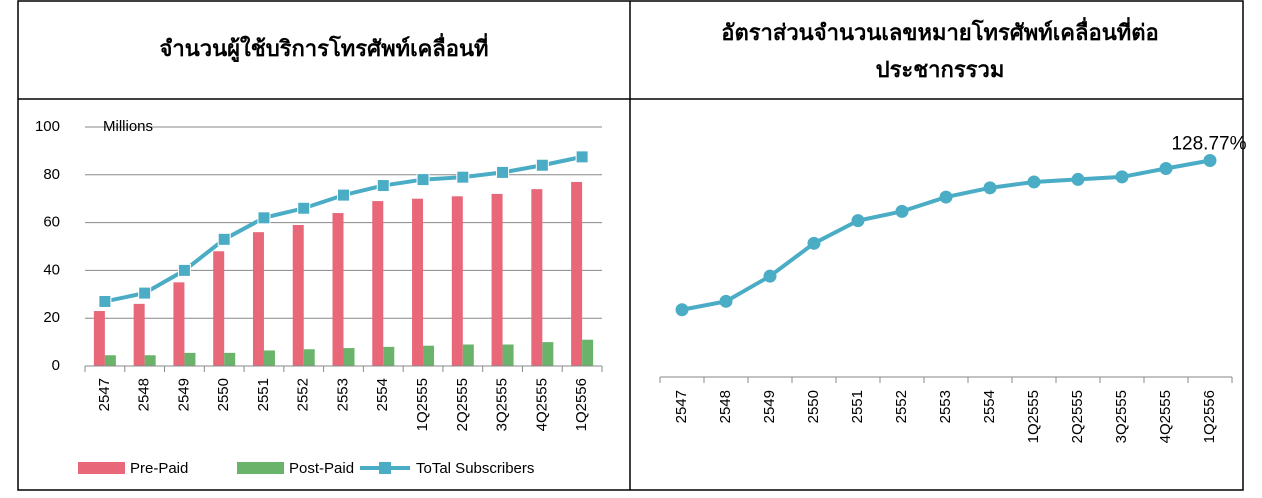 This screenshot has width=1262, height=498. Describe the element at coordinates (51, 269) in the screenshot. I see `y-tick-label: 40` at that location.